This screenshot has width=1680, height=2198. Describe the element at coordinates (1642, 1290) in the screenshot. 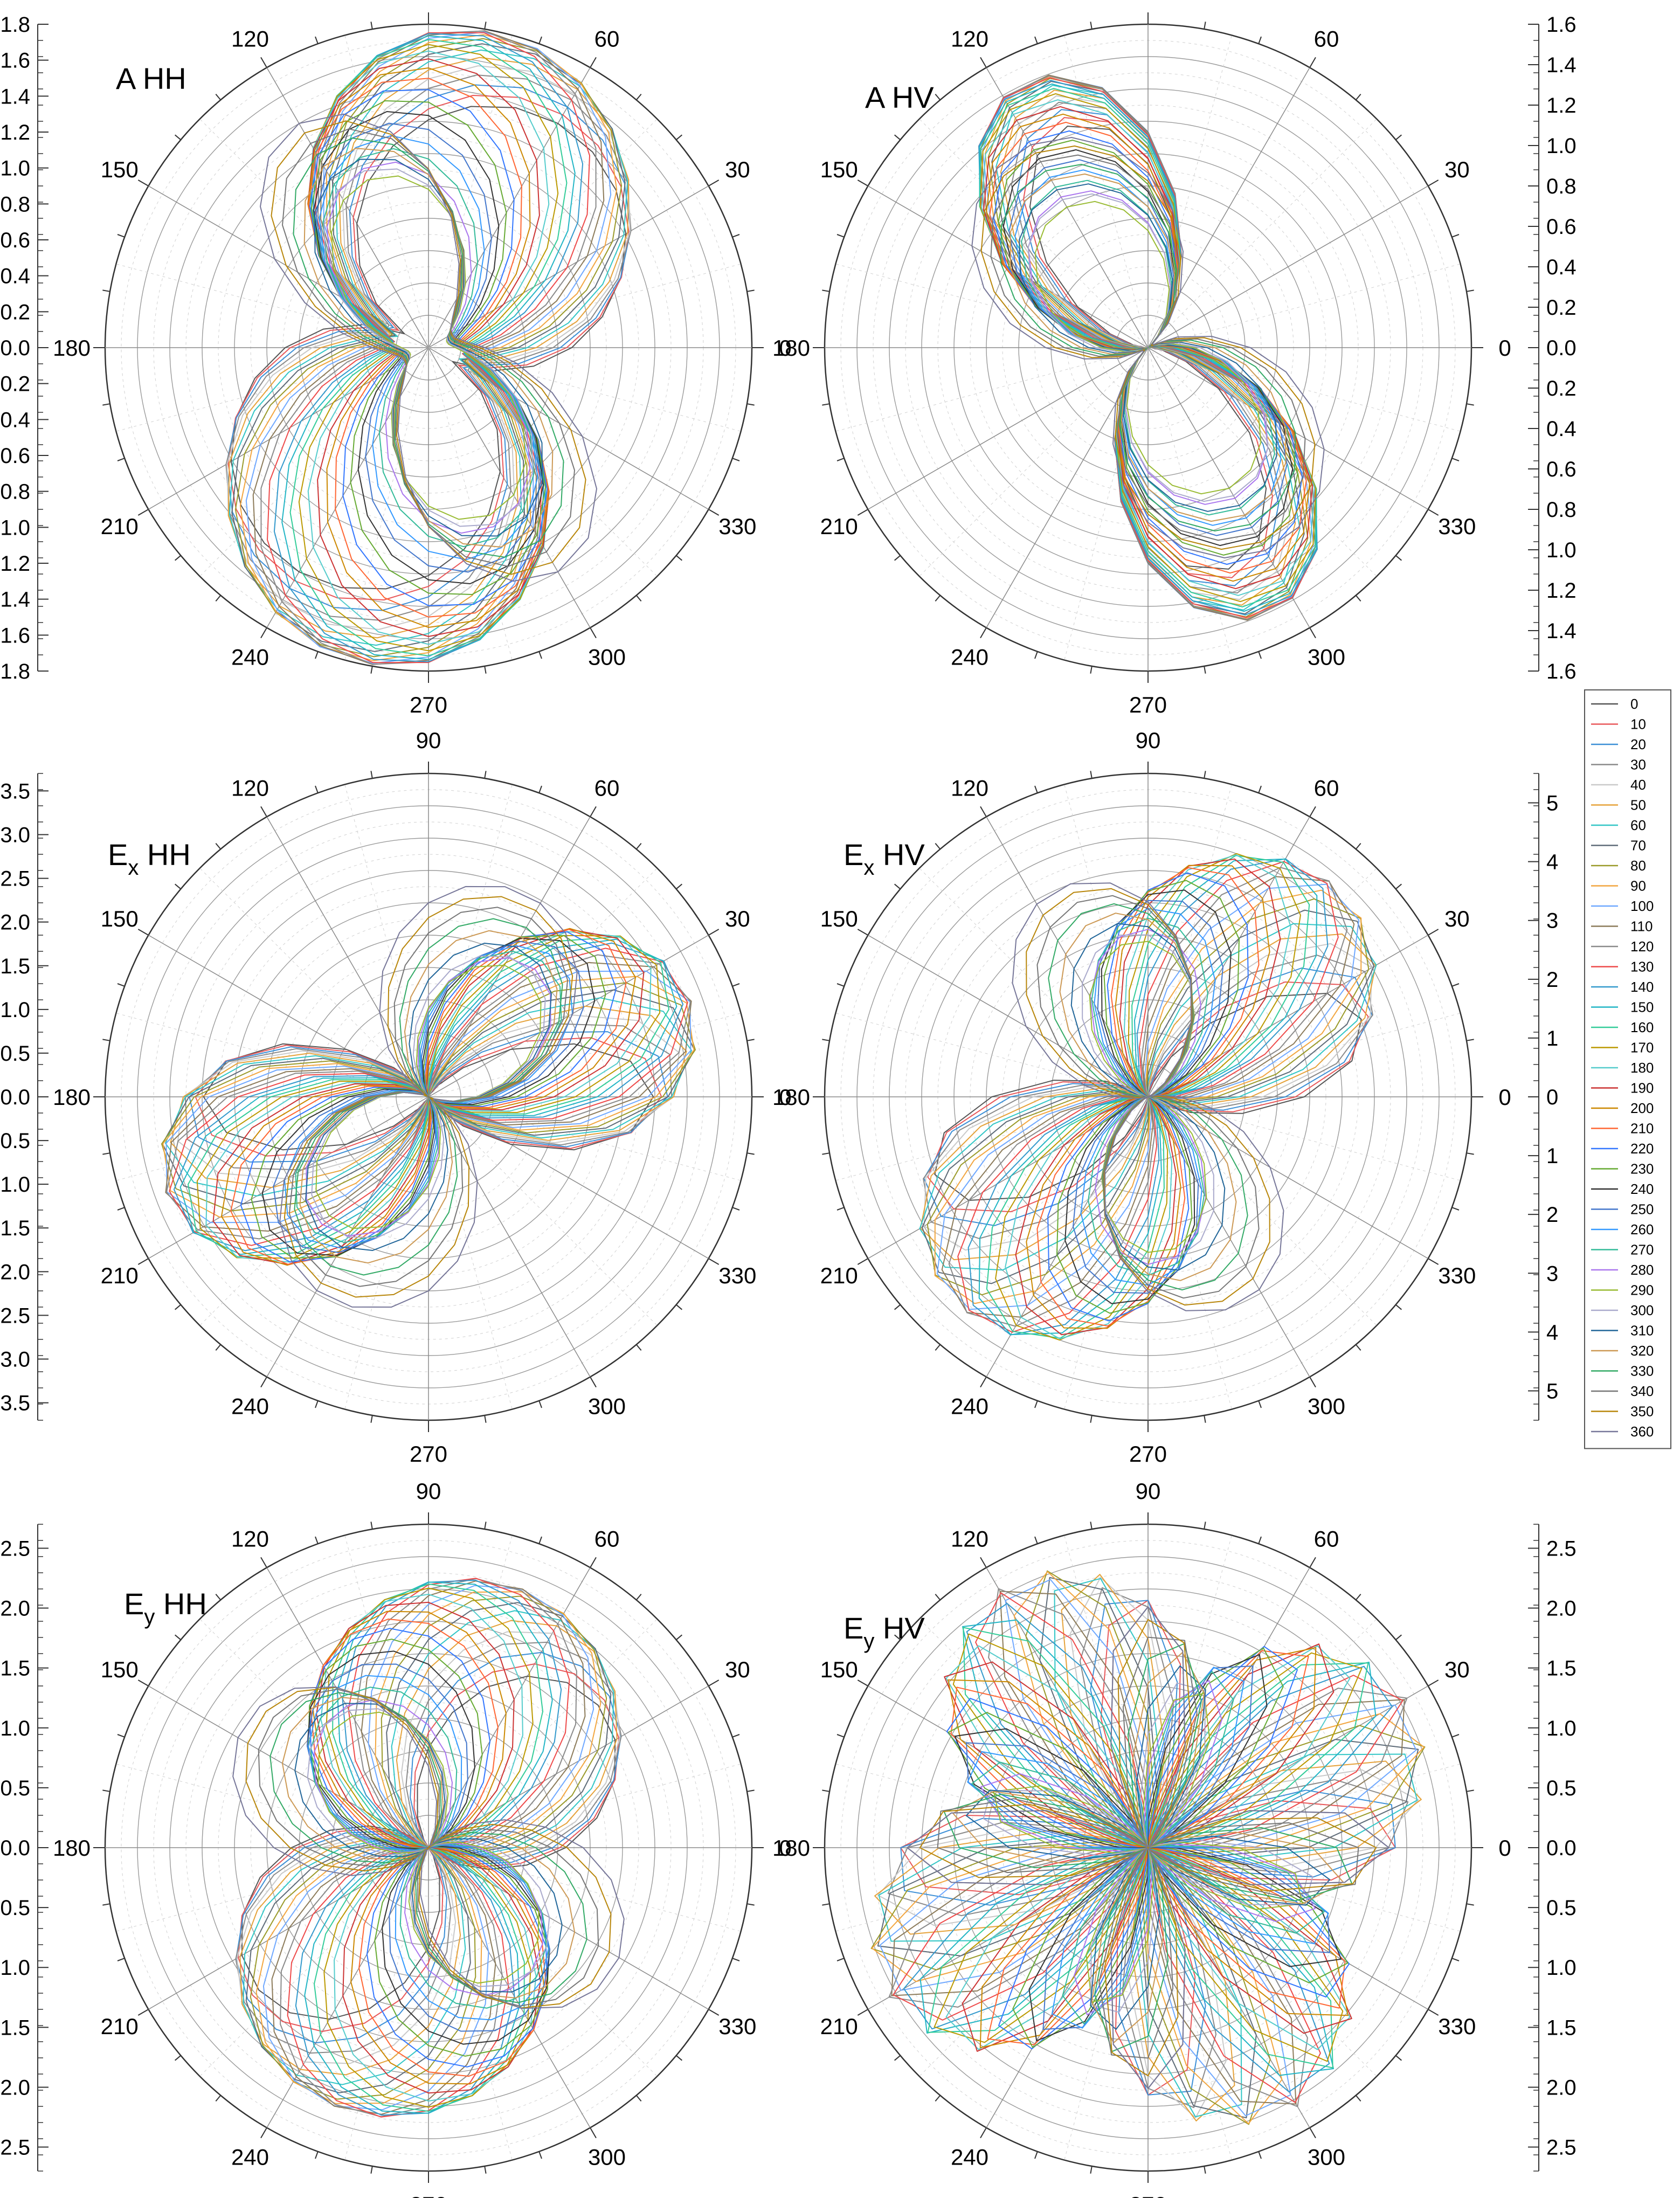

I see `legend-label: 290` at that location.